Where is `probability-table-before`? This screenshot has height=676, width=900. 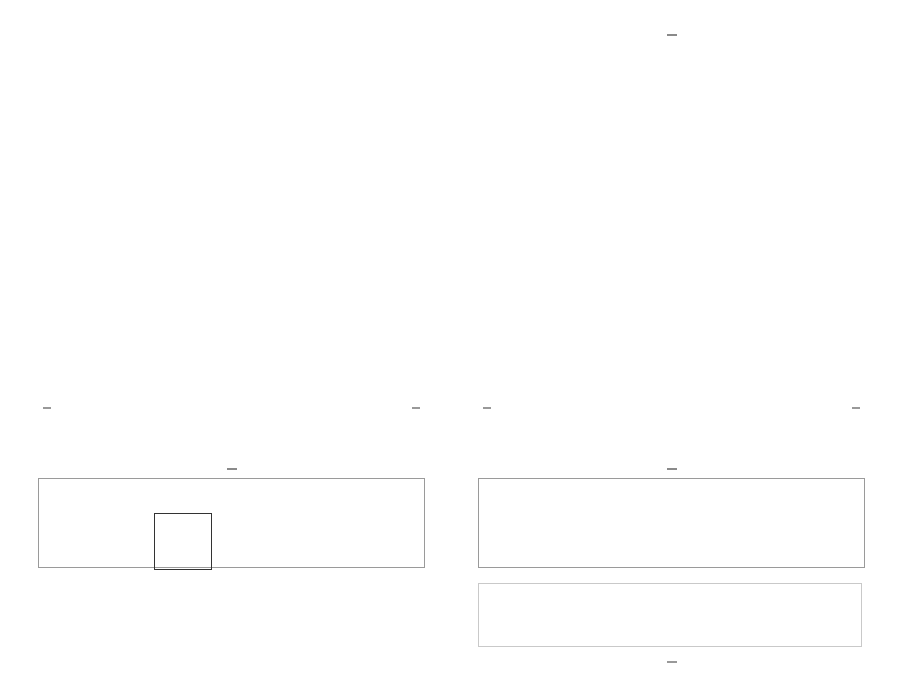
probability-table-before is located at coordinates (231, 523).